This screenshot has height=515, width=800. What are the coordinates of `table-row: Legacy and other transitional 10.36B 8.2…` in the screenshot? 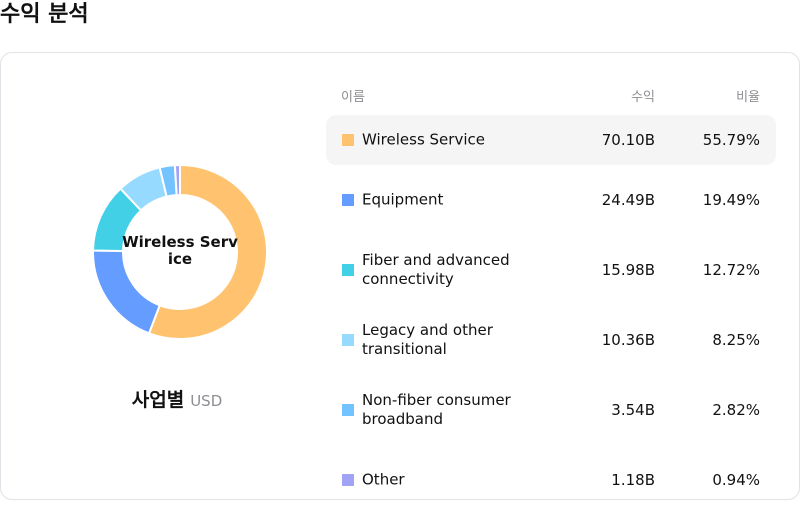 It's located at (551, 340).